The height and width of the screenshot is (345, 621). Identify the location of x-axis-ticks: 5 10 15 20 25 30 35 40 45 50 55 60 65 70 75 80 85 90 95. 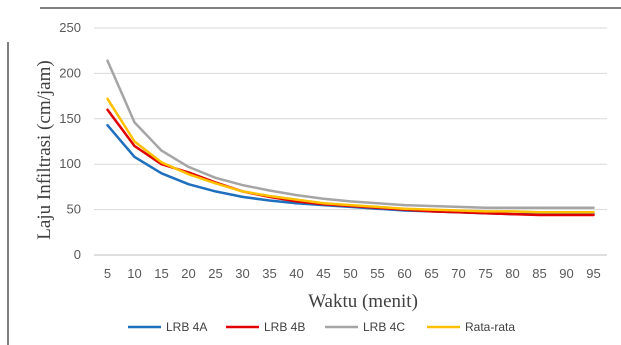
(352, 273).